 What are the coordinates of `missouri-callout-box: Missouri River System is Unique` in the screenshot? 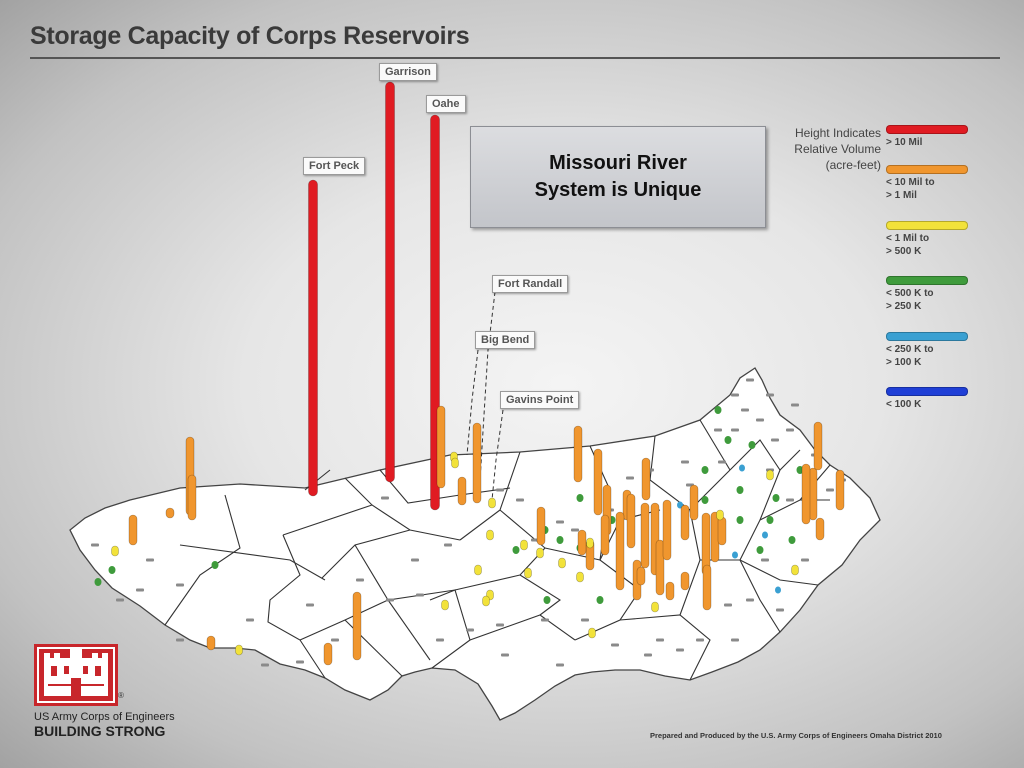 It's located at (618, 177).